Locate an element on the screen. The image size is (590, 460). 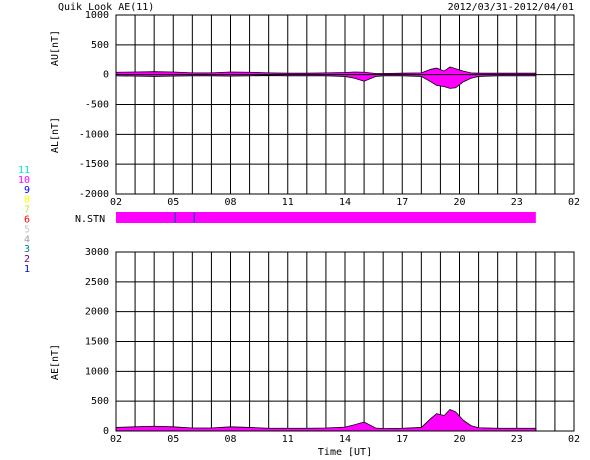
nstn-bar is located at coordinates (326, 217).